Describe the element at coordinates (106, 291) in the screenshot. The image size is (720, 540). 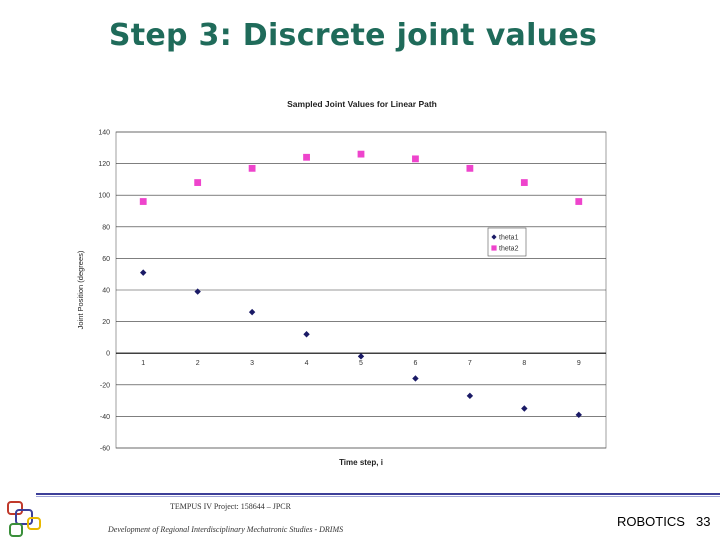
I see `y-tick-label: 40` at that location.